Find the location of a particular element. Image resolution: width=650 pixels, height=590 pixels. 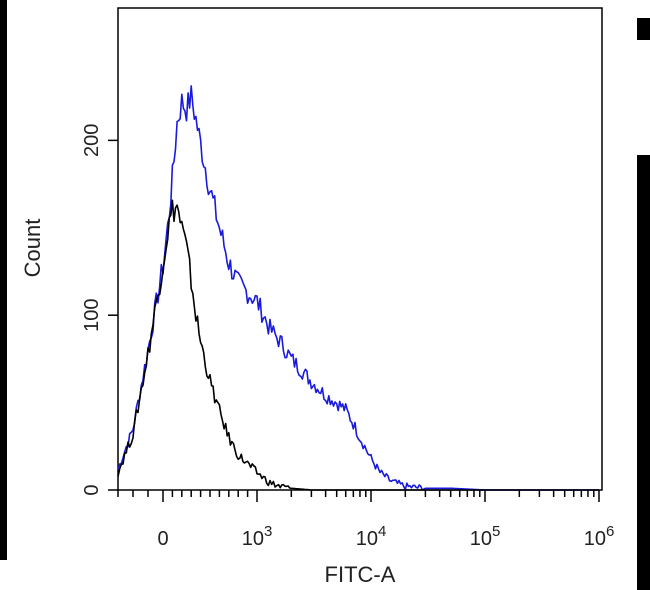

right-edge-bar-bottom is located at coordinates (643, 372).